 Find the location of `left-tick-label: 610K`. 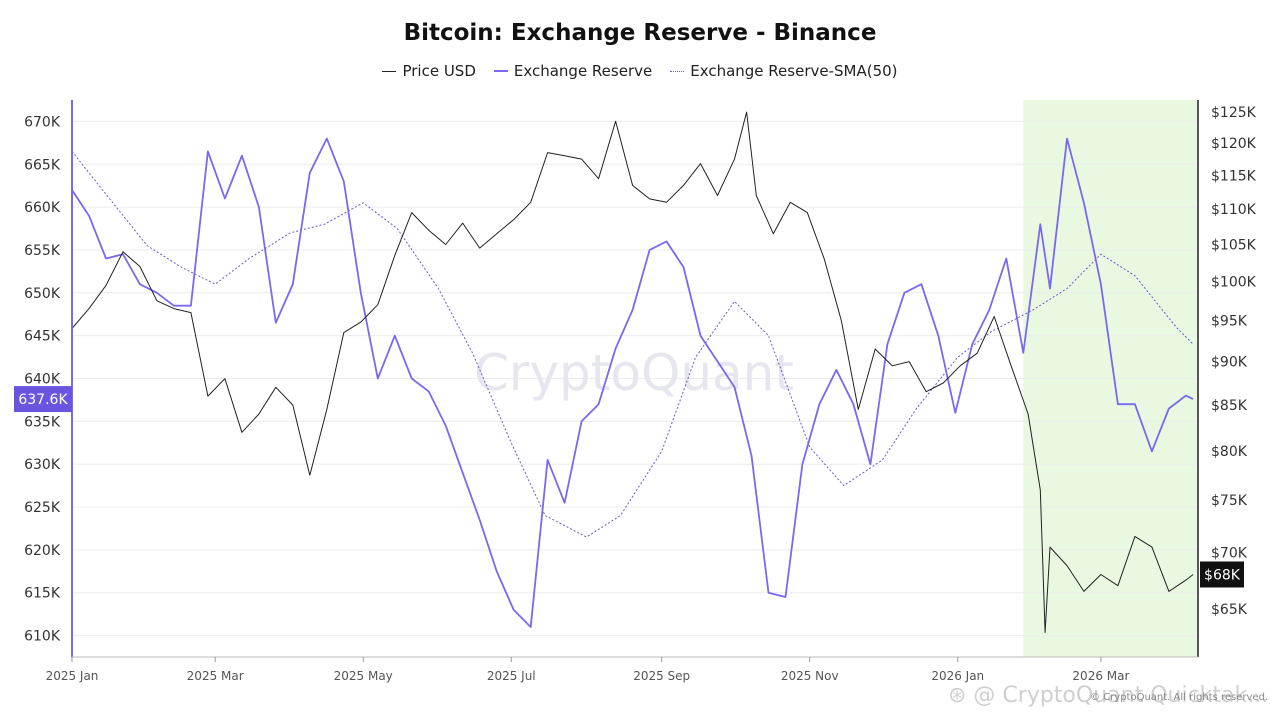

left-tick-label: 610K is located at coordinates (42, 637).